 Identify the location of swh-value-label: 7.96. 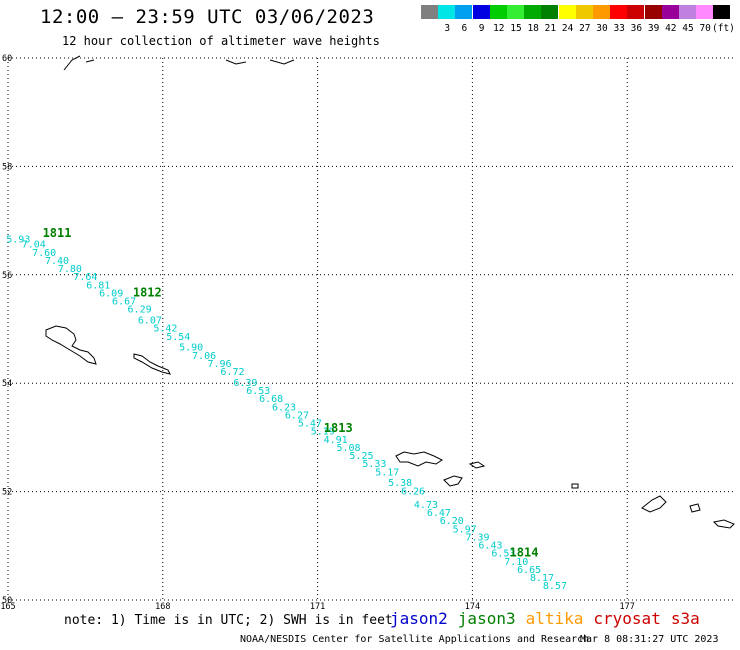
(220, 364).